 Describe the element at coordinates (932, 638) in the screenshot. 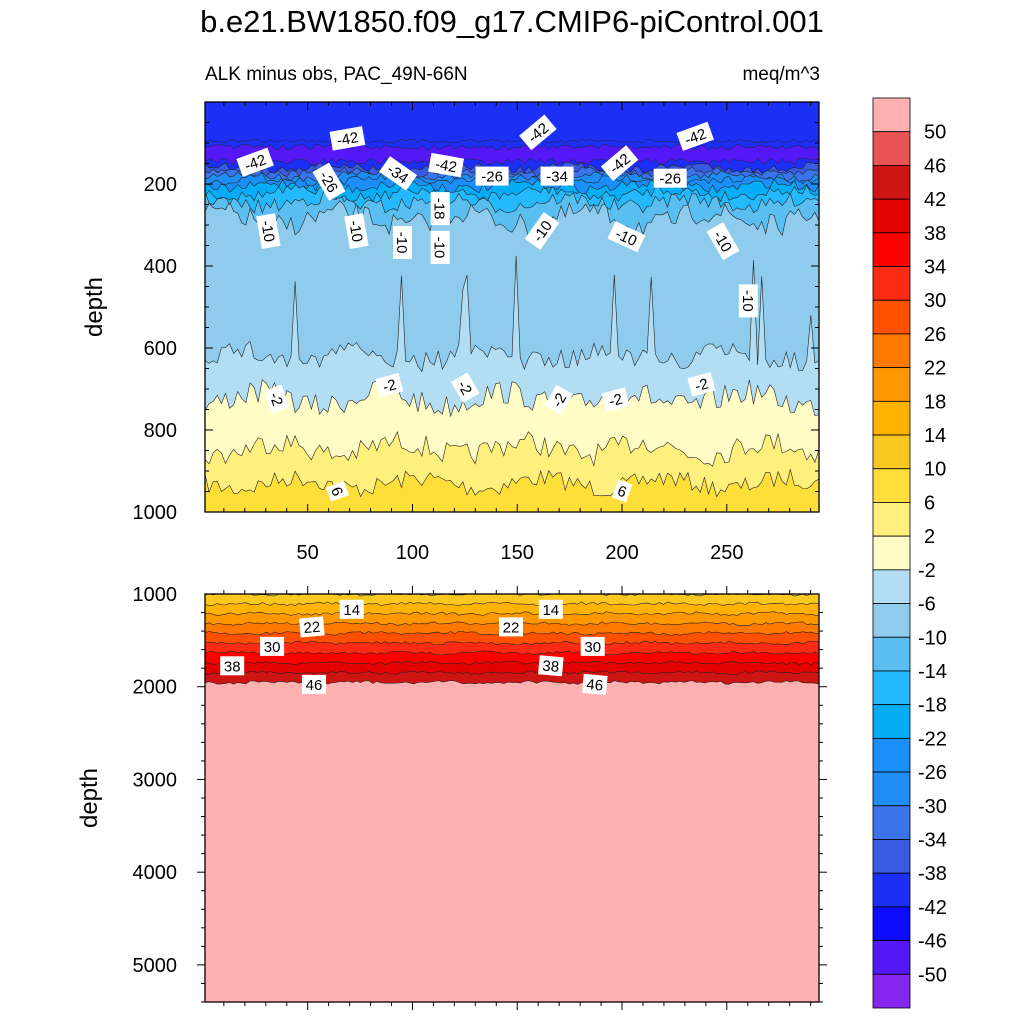

I see `colorbar-label: -10` at that location.